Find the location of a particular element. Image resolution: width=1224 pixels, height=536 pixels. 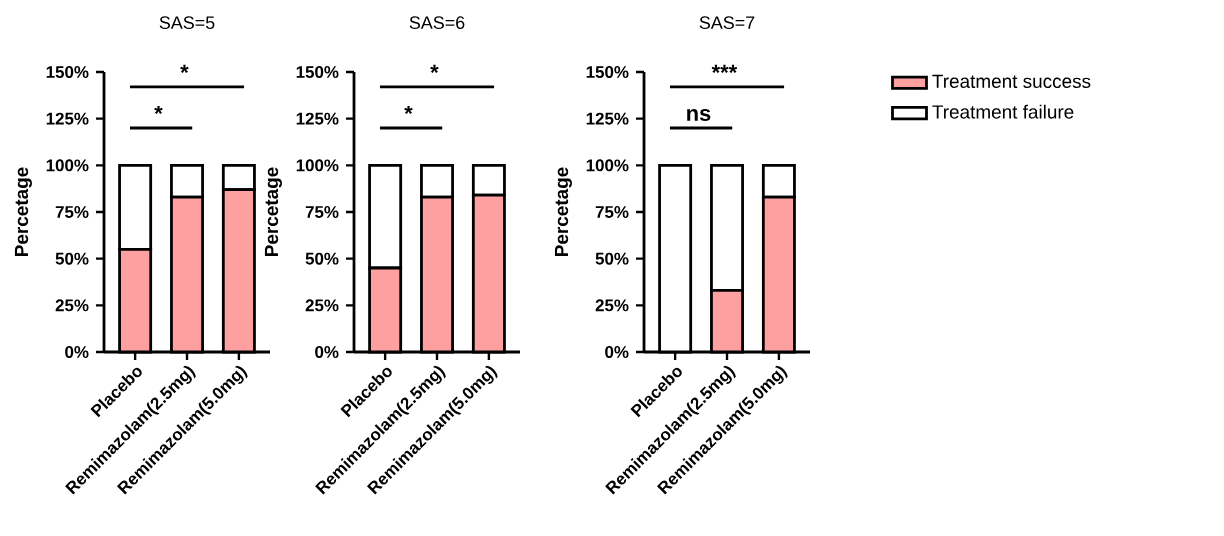

chart-title: SAS=6 is located at coordinates (437, 23).